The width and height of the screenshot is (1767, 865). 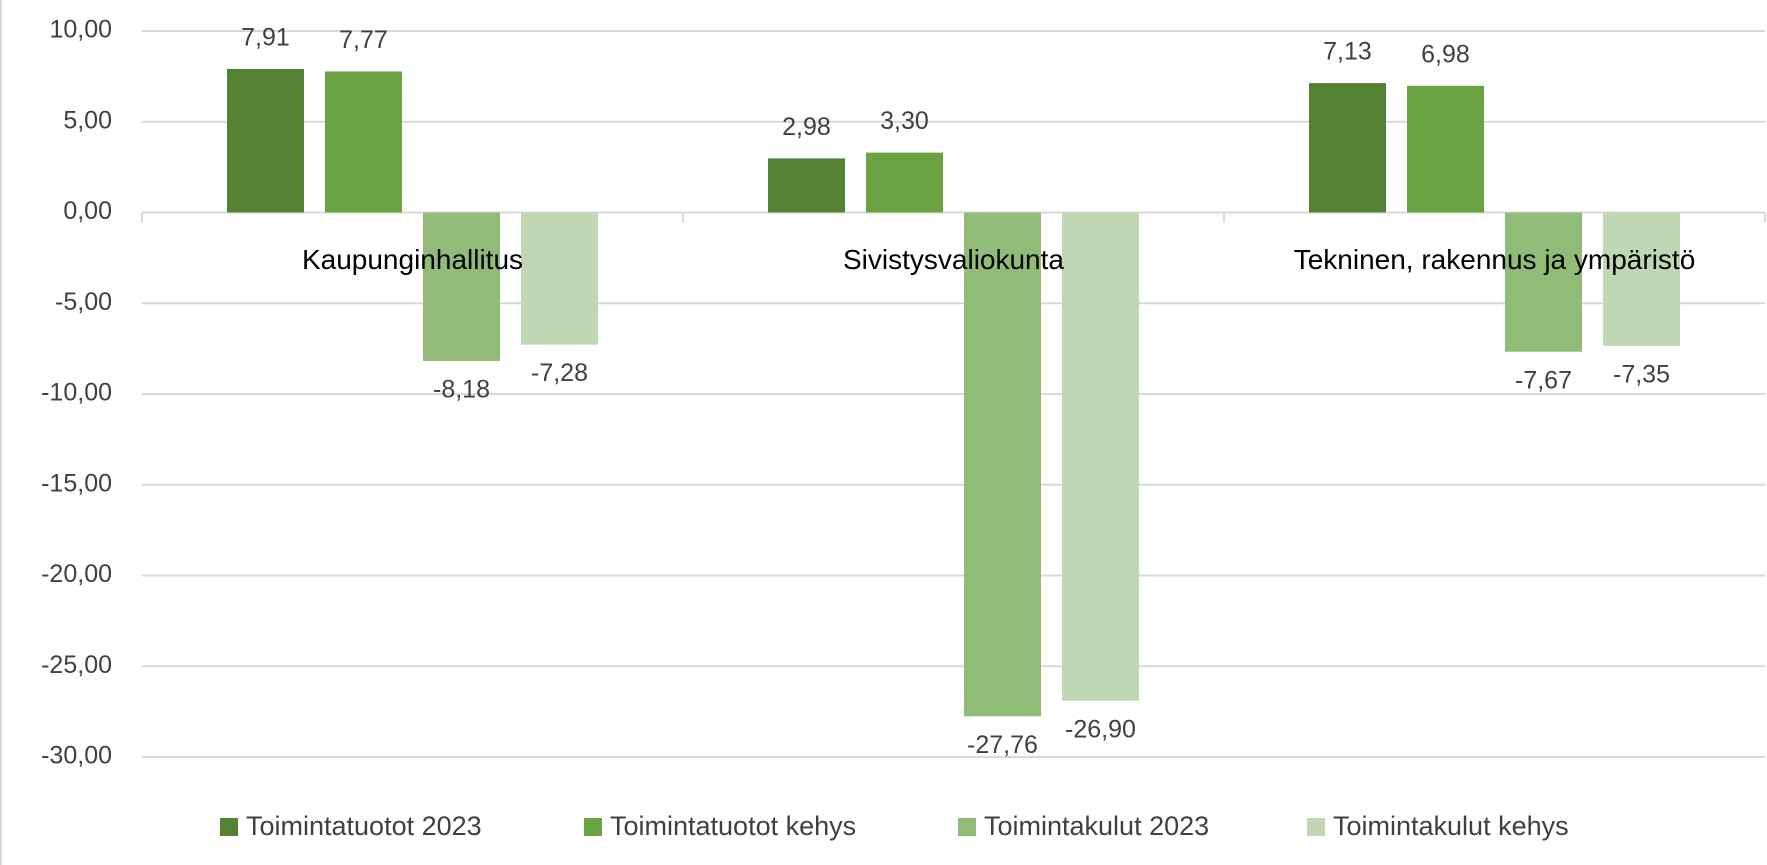 I want to click on legend-label: Toimintatuotot 2023, so click(x=364, y=826).